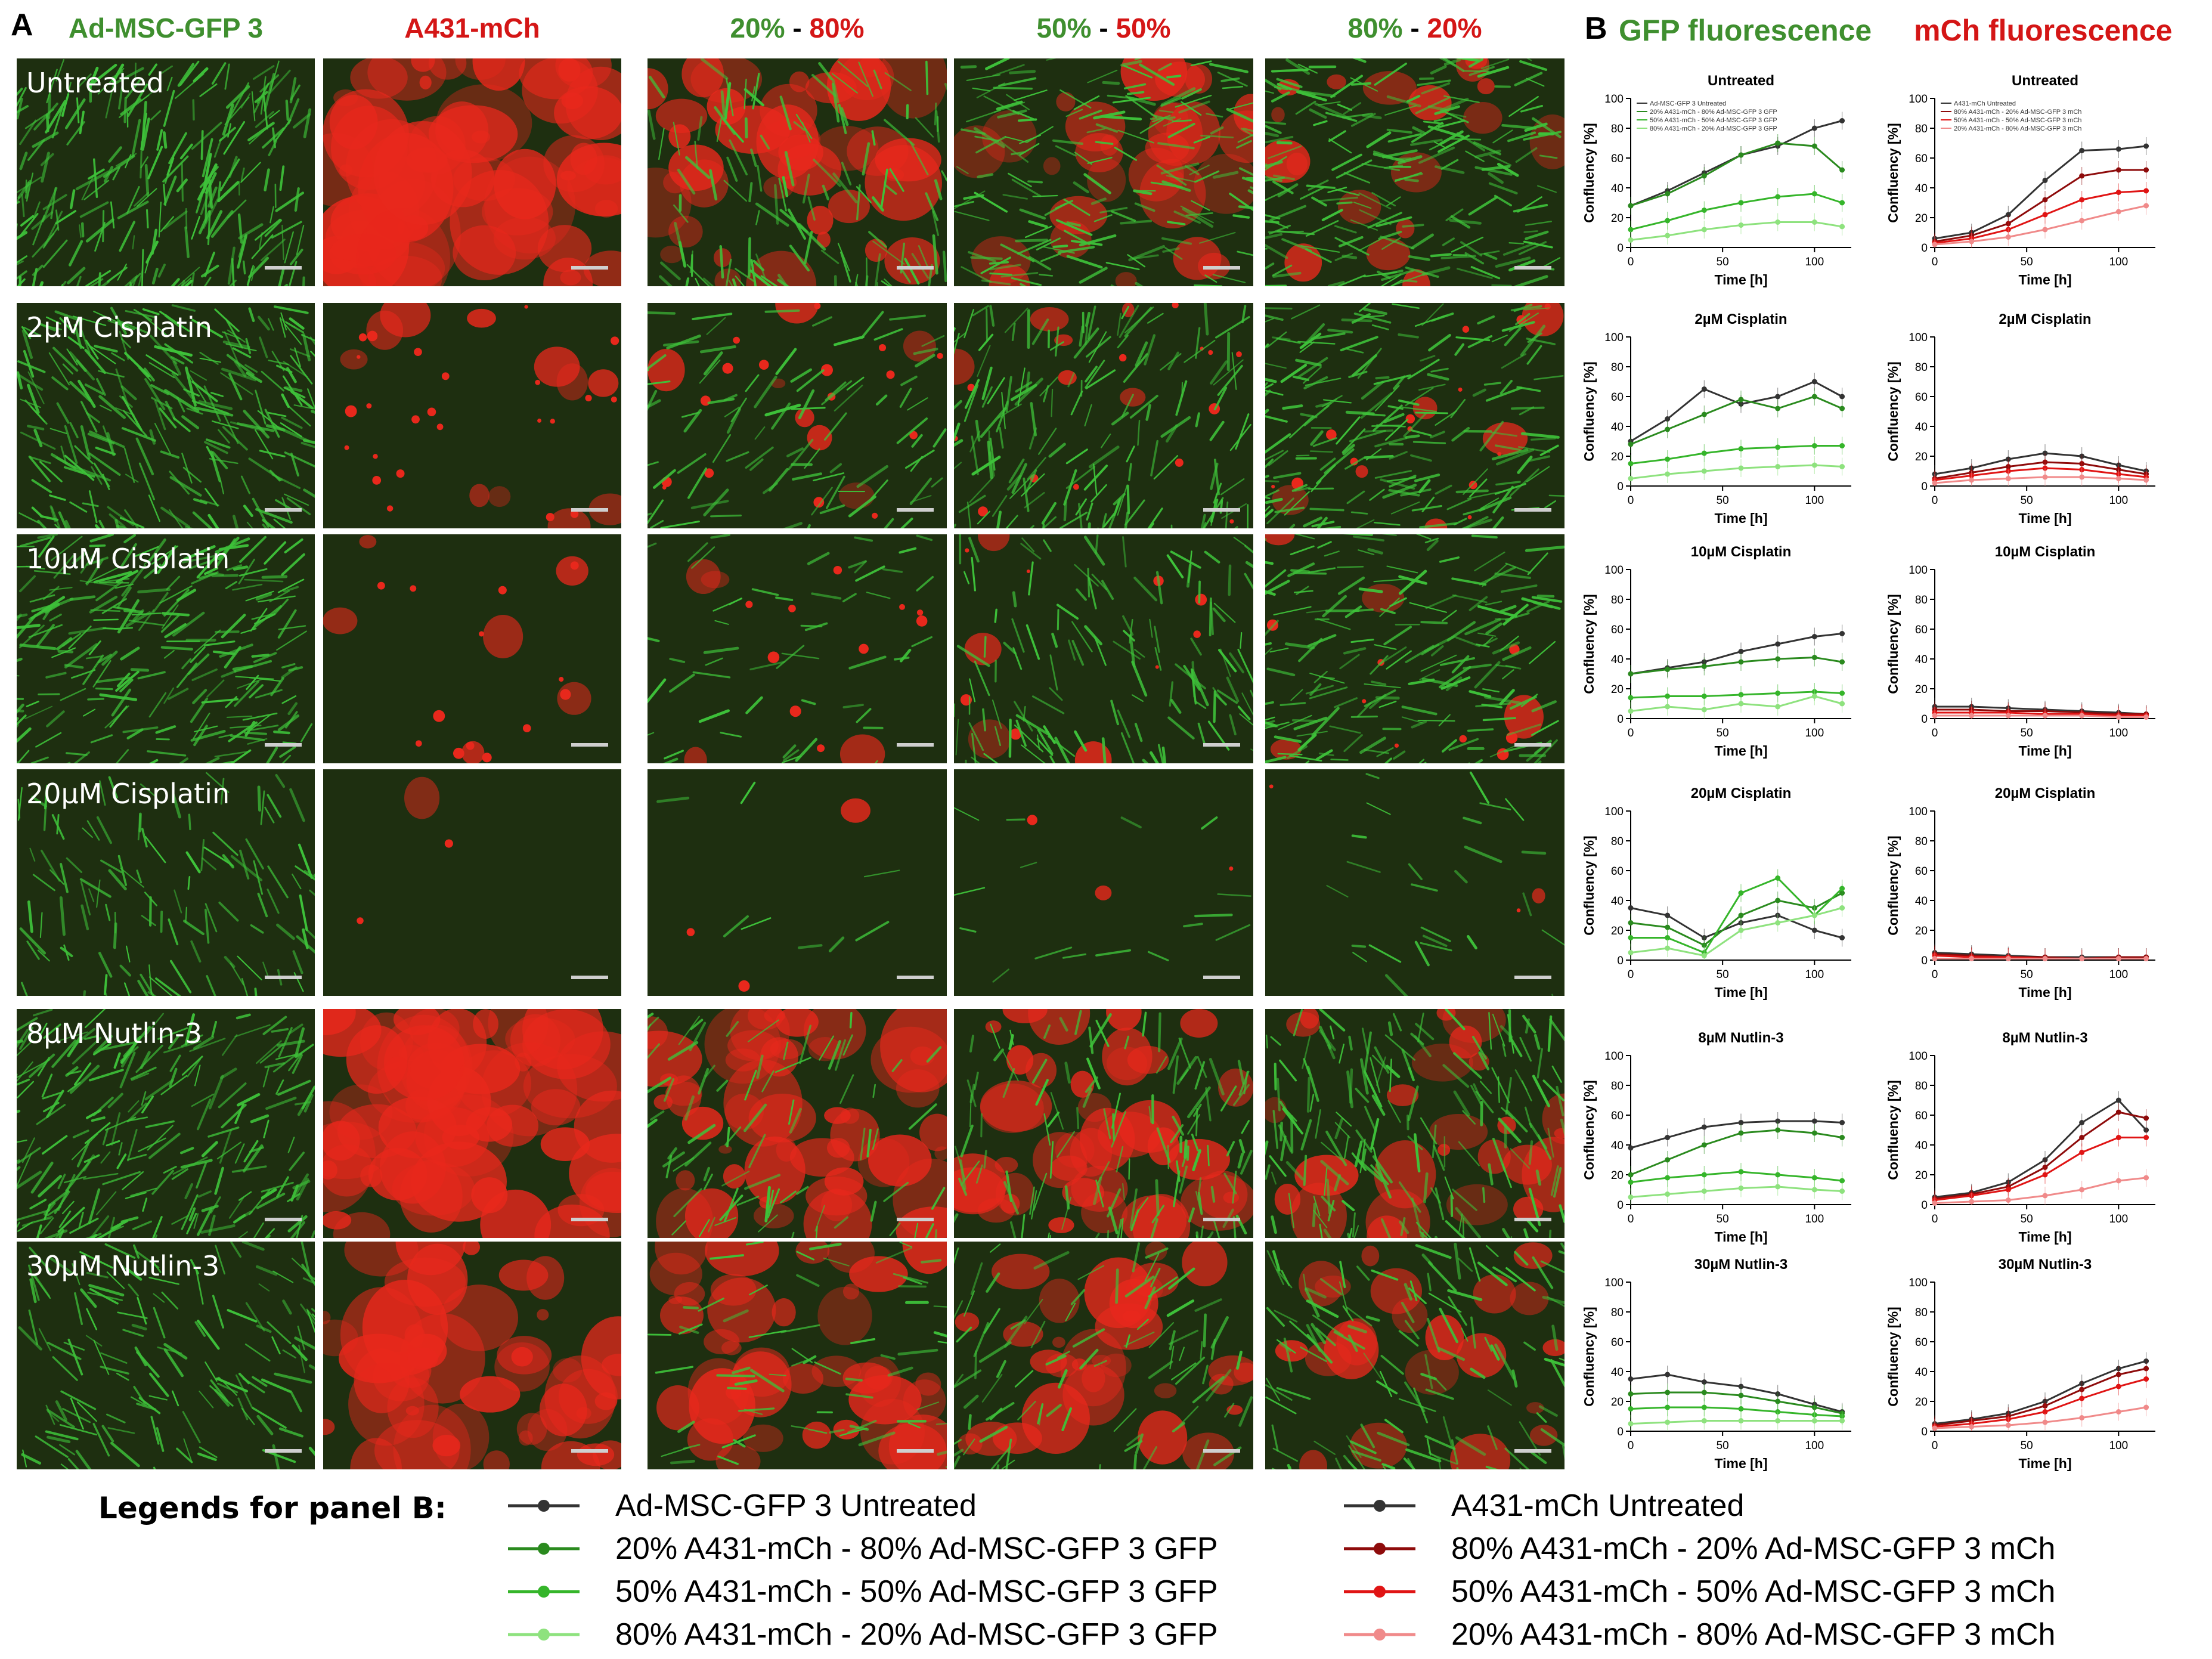  What do you see at coordinates (166, 28) in the screenshot?
I see `column-title-0: Ad-MSC-GFP 3` at bounding box center [166, 28].